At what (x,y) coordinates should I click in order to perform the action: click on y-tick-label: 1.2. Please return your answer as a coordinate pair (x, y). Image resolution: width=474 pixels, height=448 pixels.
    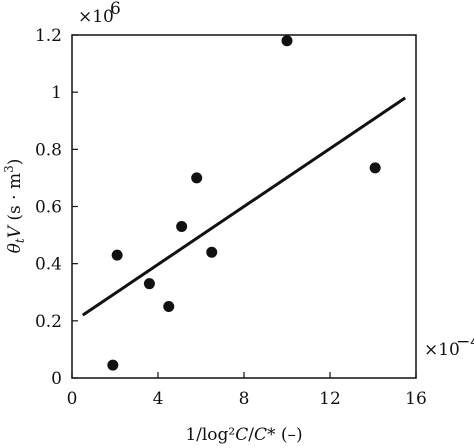
    Looking at the image, I should click on (48, 36).